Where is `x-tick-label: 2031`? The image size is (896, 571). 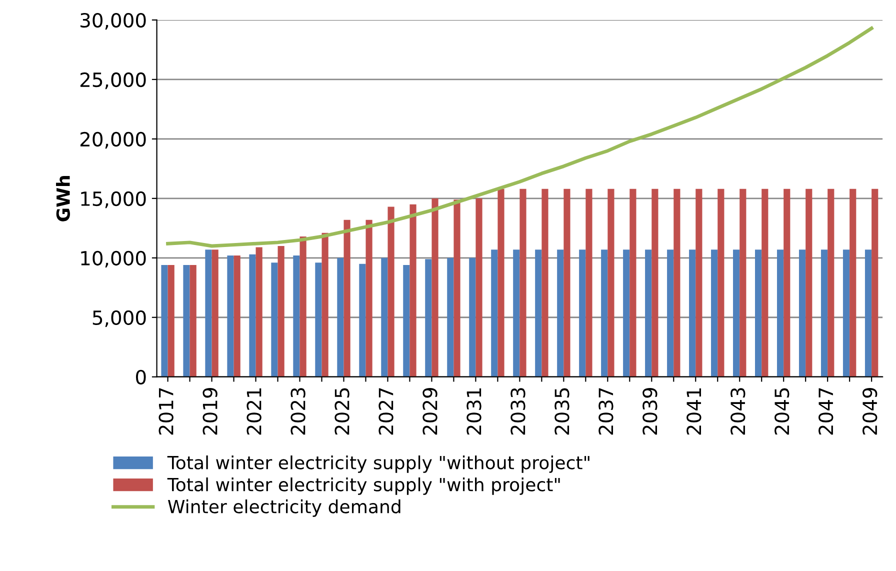
x-tick-label: 2031 is located at coordinates (474, 411).